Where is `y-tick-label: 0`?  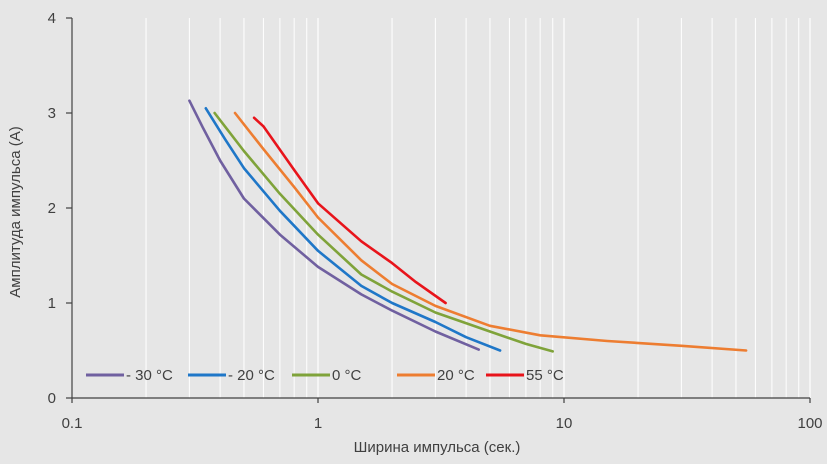
y-tick-label: 0 is located at coordinates (52, 398).